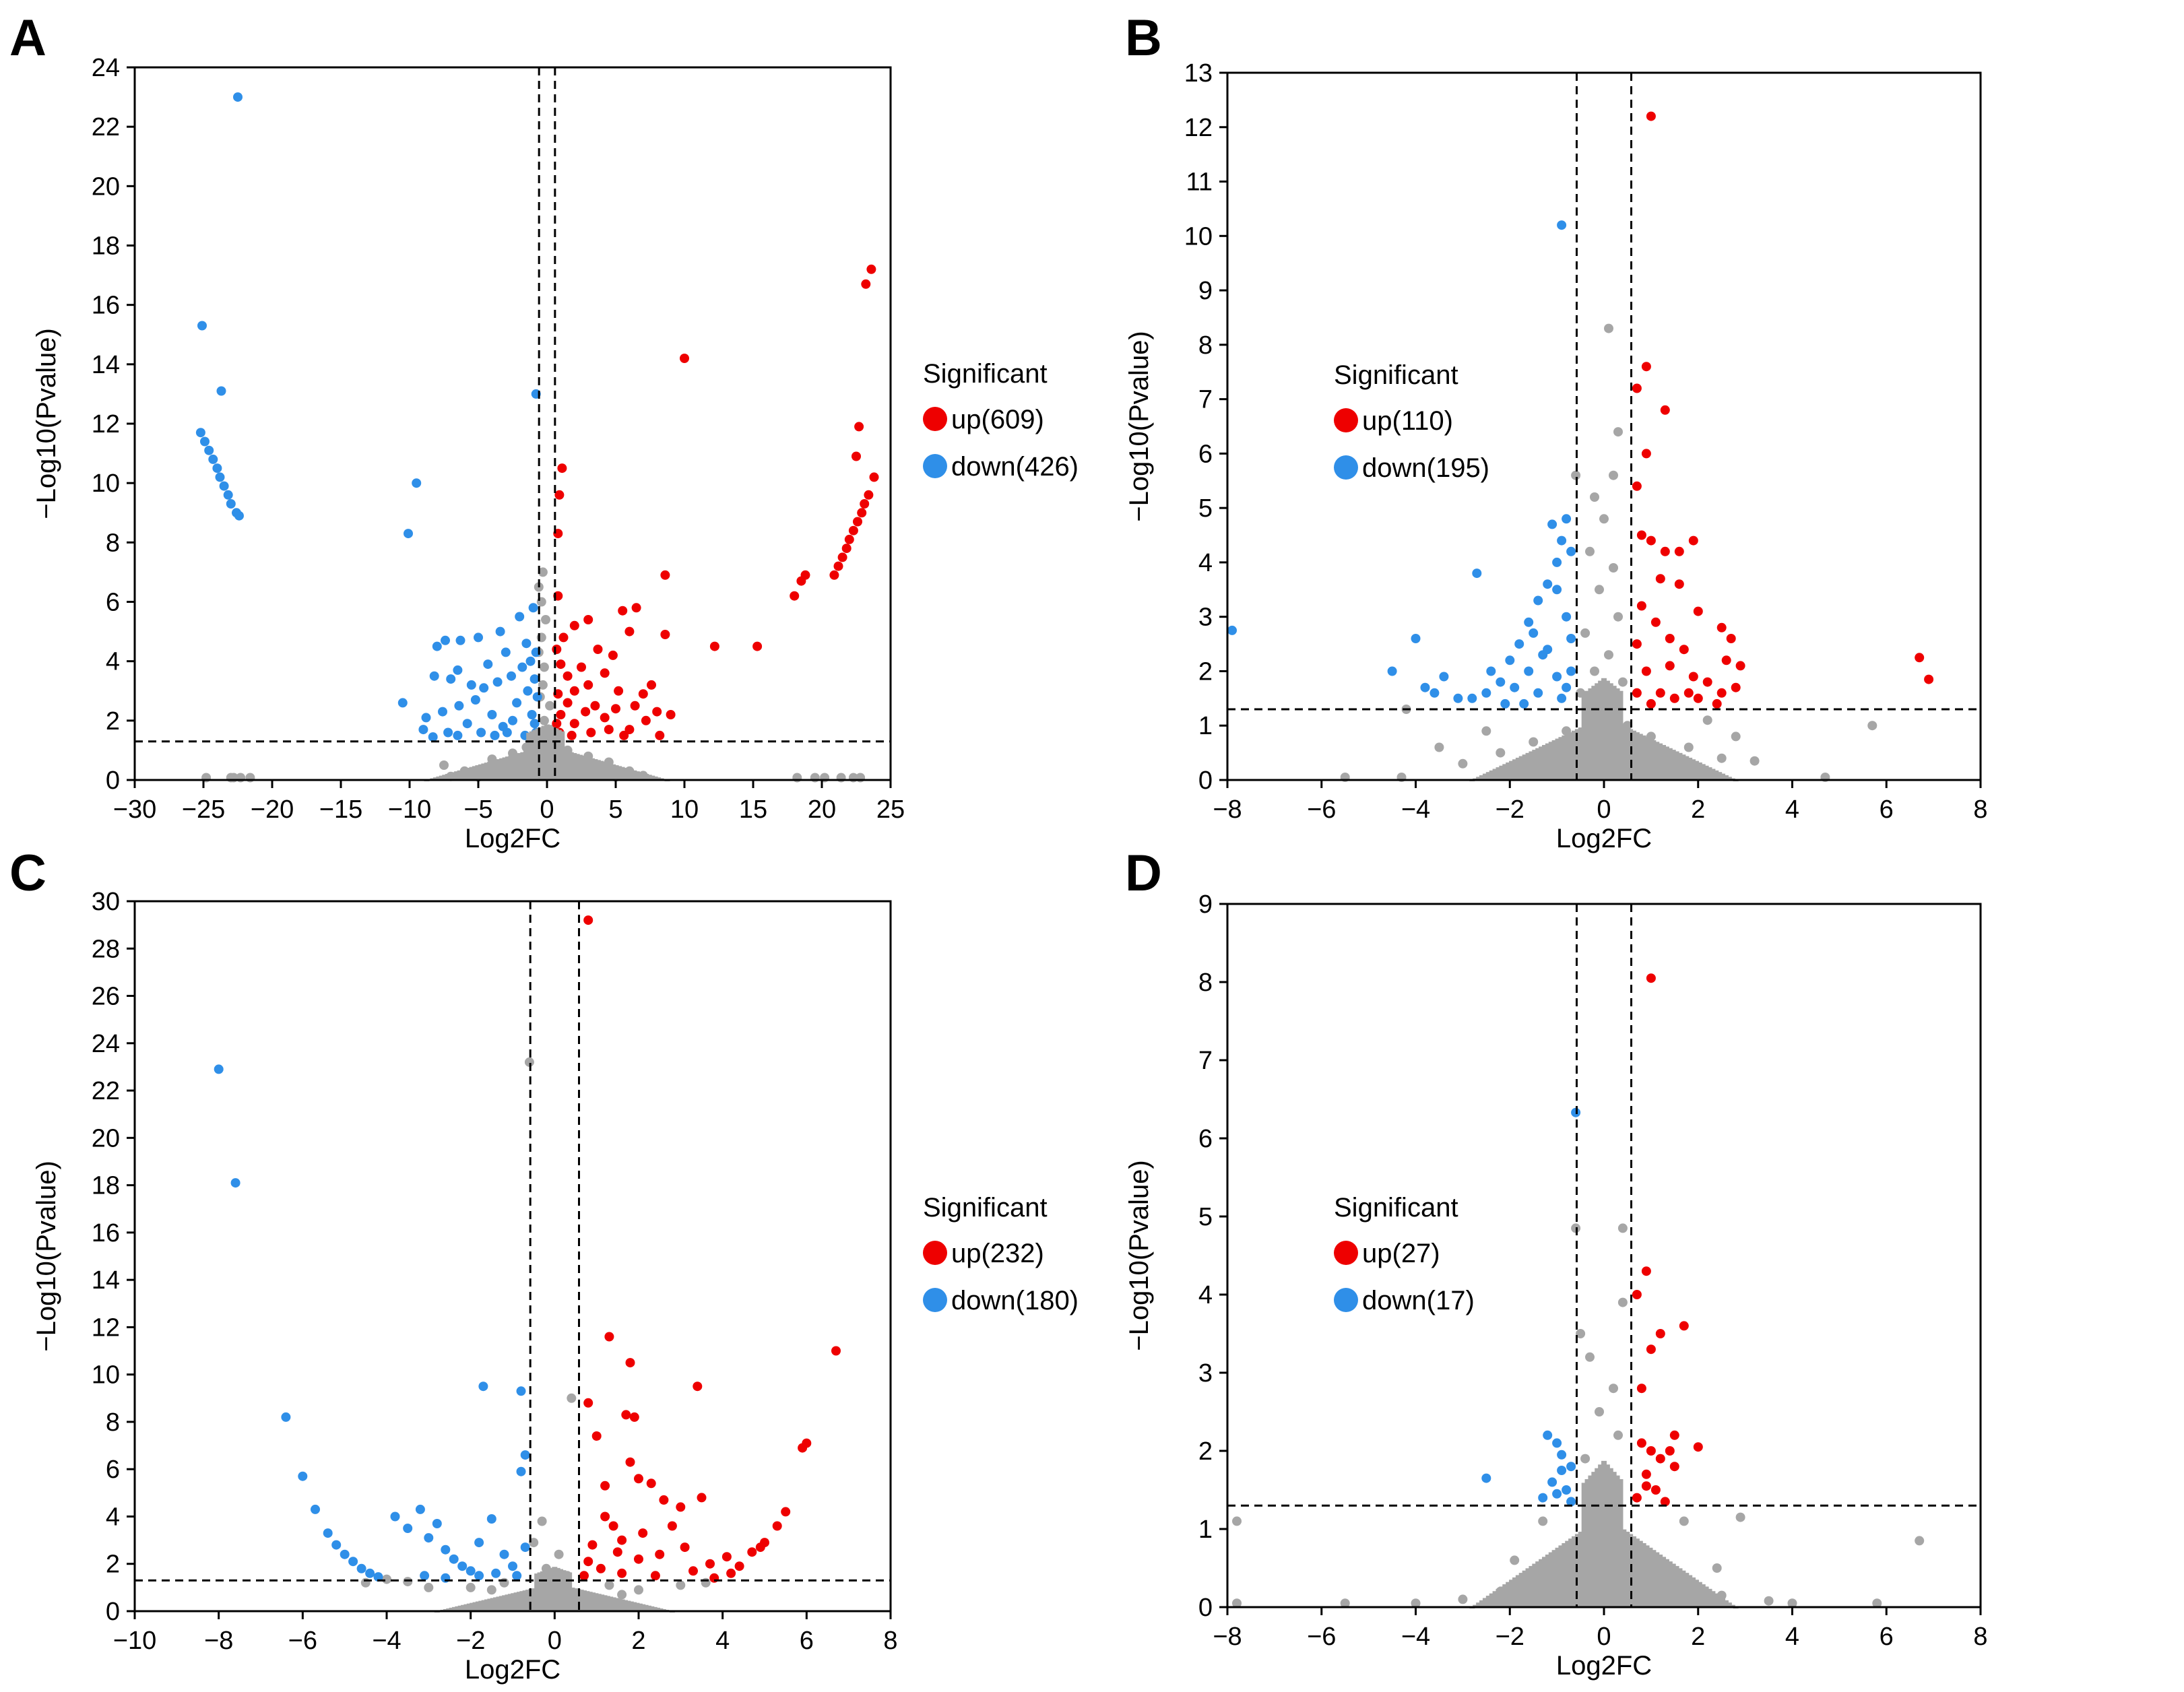  What do you see at coordinates (1604, 1534) in the screenshot?
I see `ns-density-cloud` at bounding box center [1604, 1534].